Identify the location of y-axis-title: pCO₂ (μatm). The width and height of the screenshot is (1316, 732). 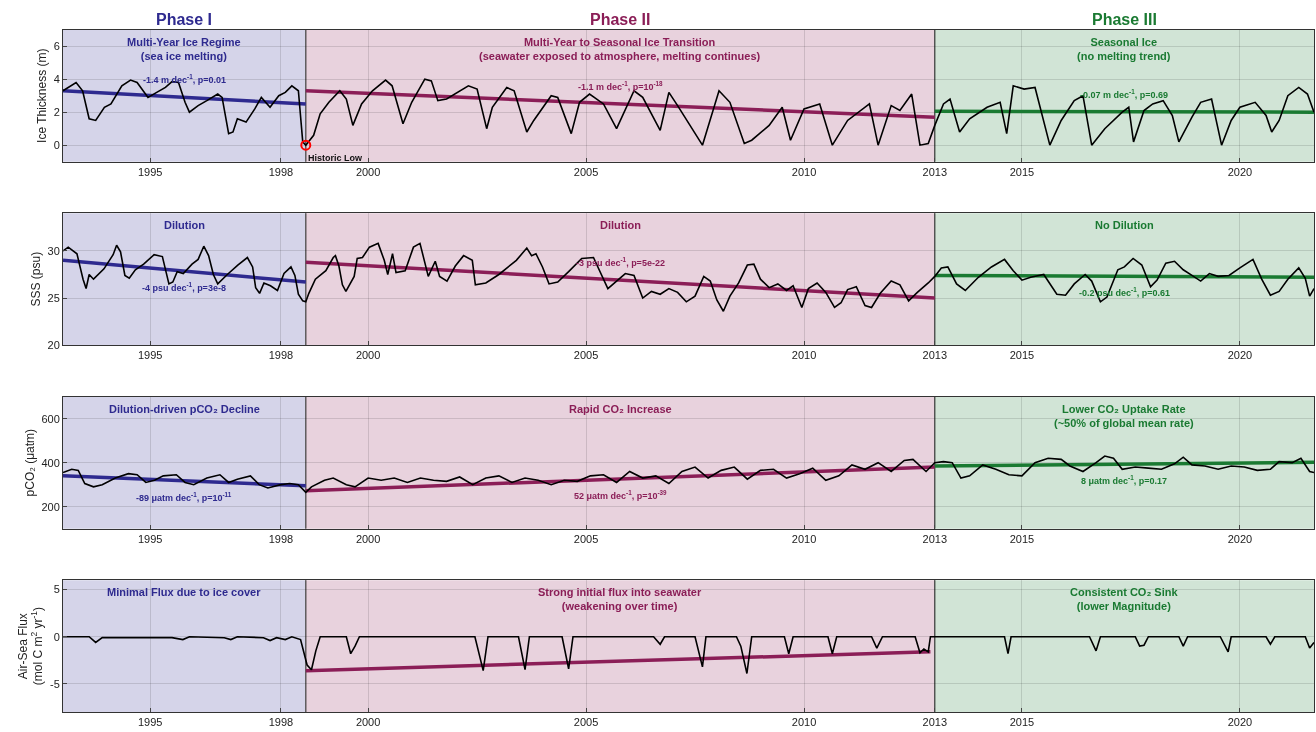
(29, 462).